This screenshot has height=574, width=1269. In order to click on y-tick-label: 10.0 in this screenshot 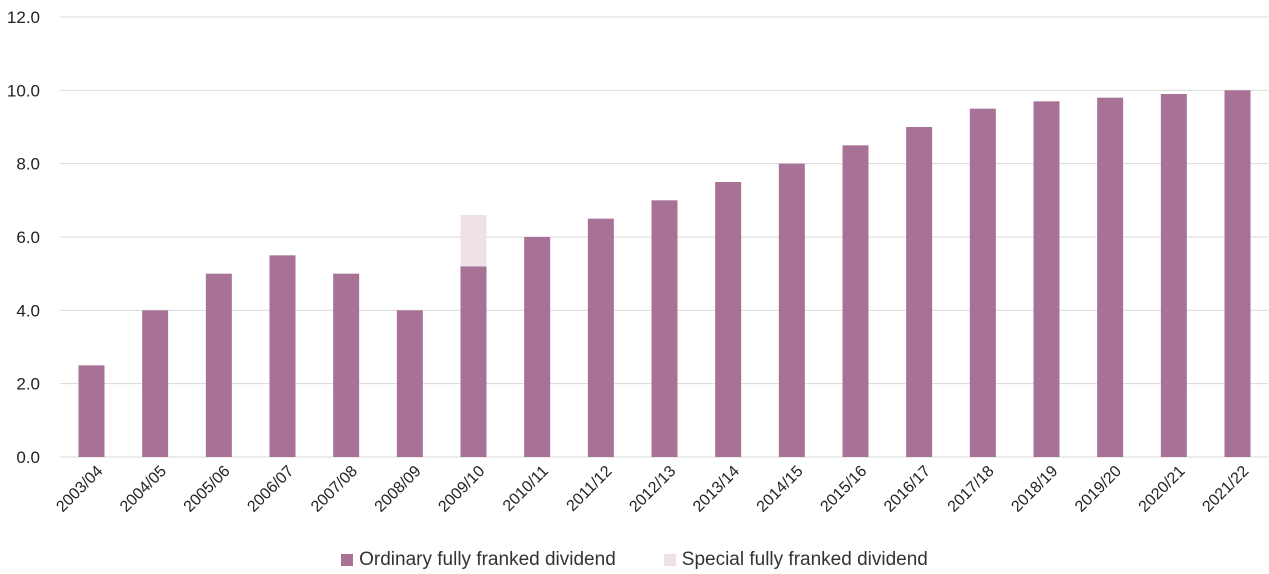, I will do `click(23, 90)`.